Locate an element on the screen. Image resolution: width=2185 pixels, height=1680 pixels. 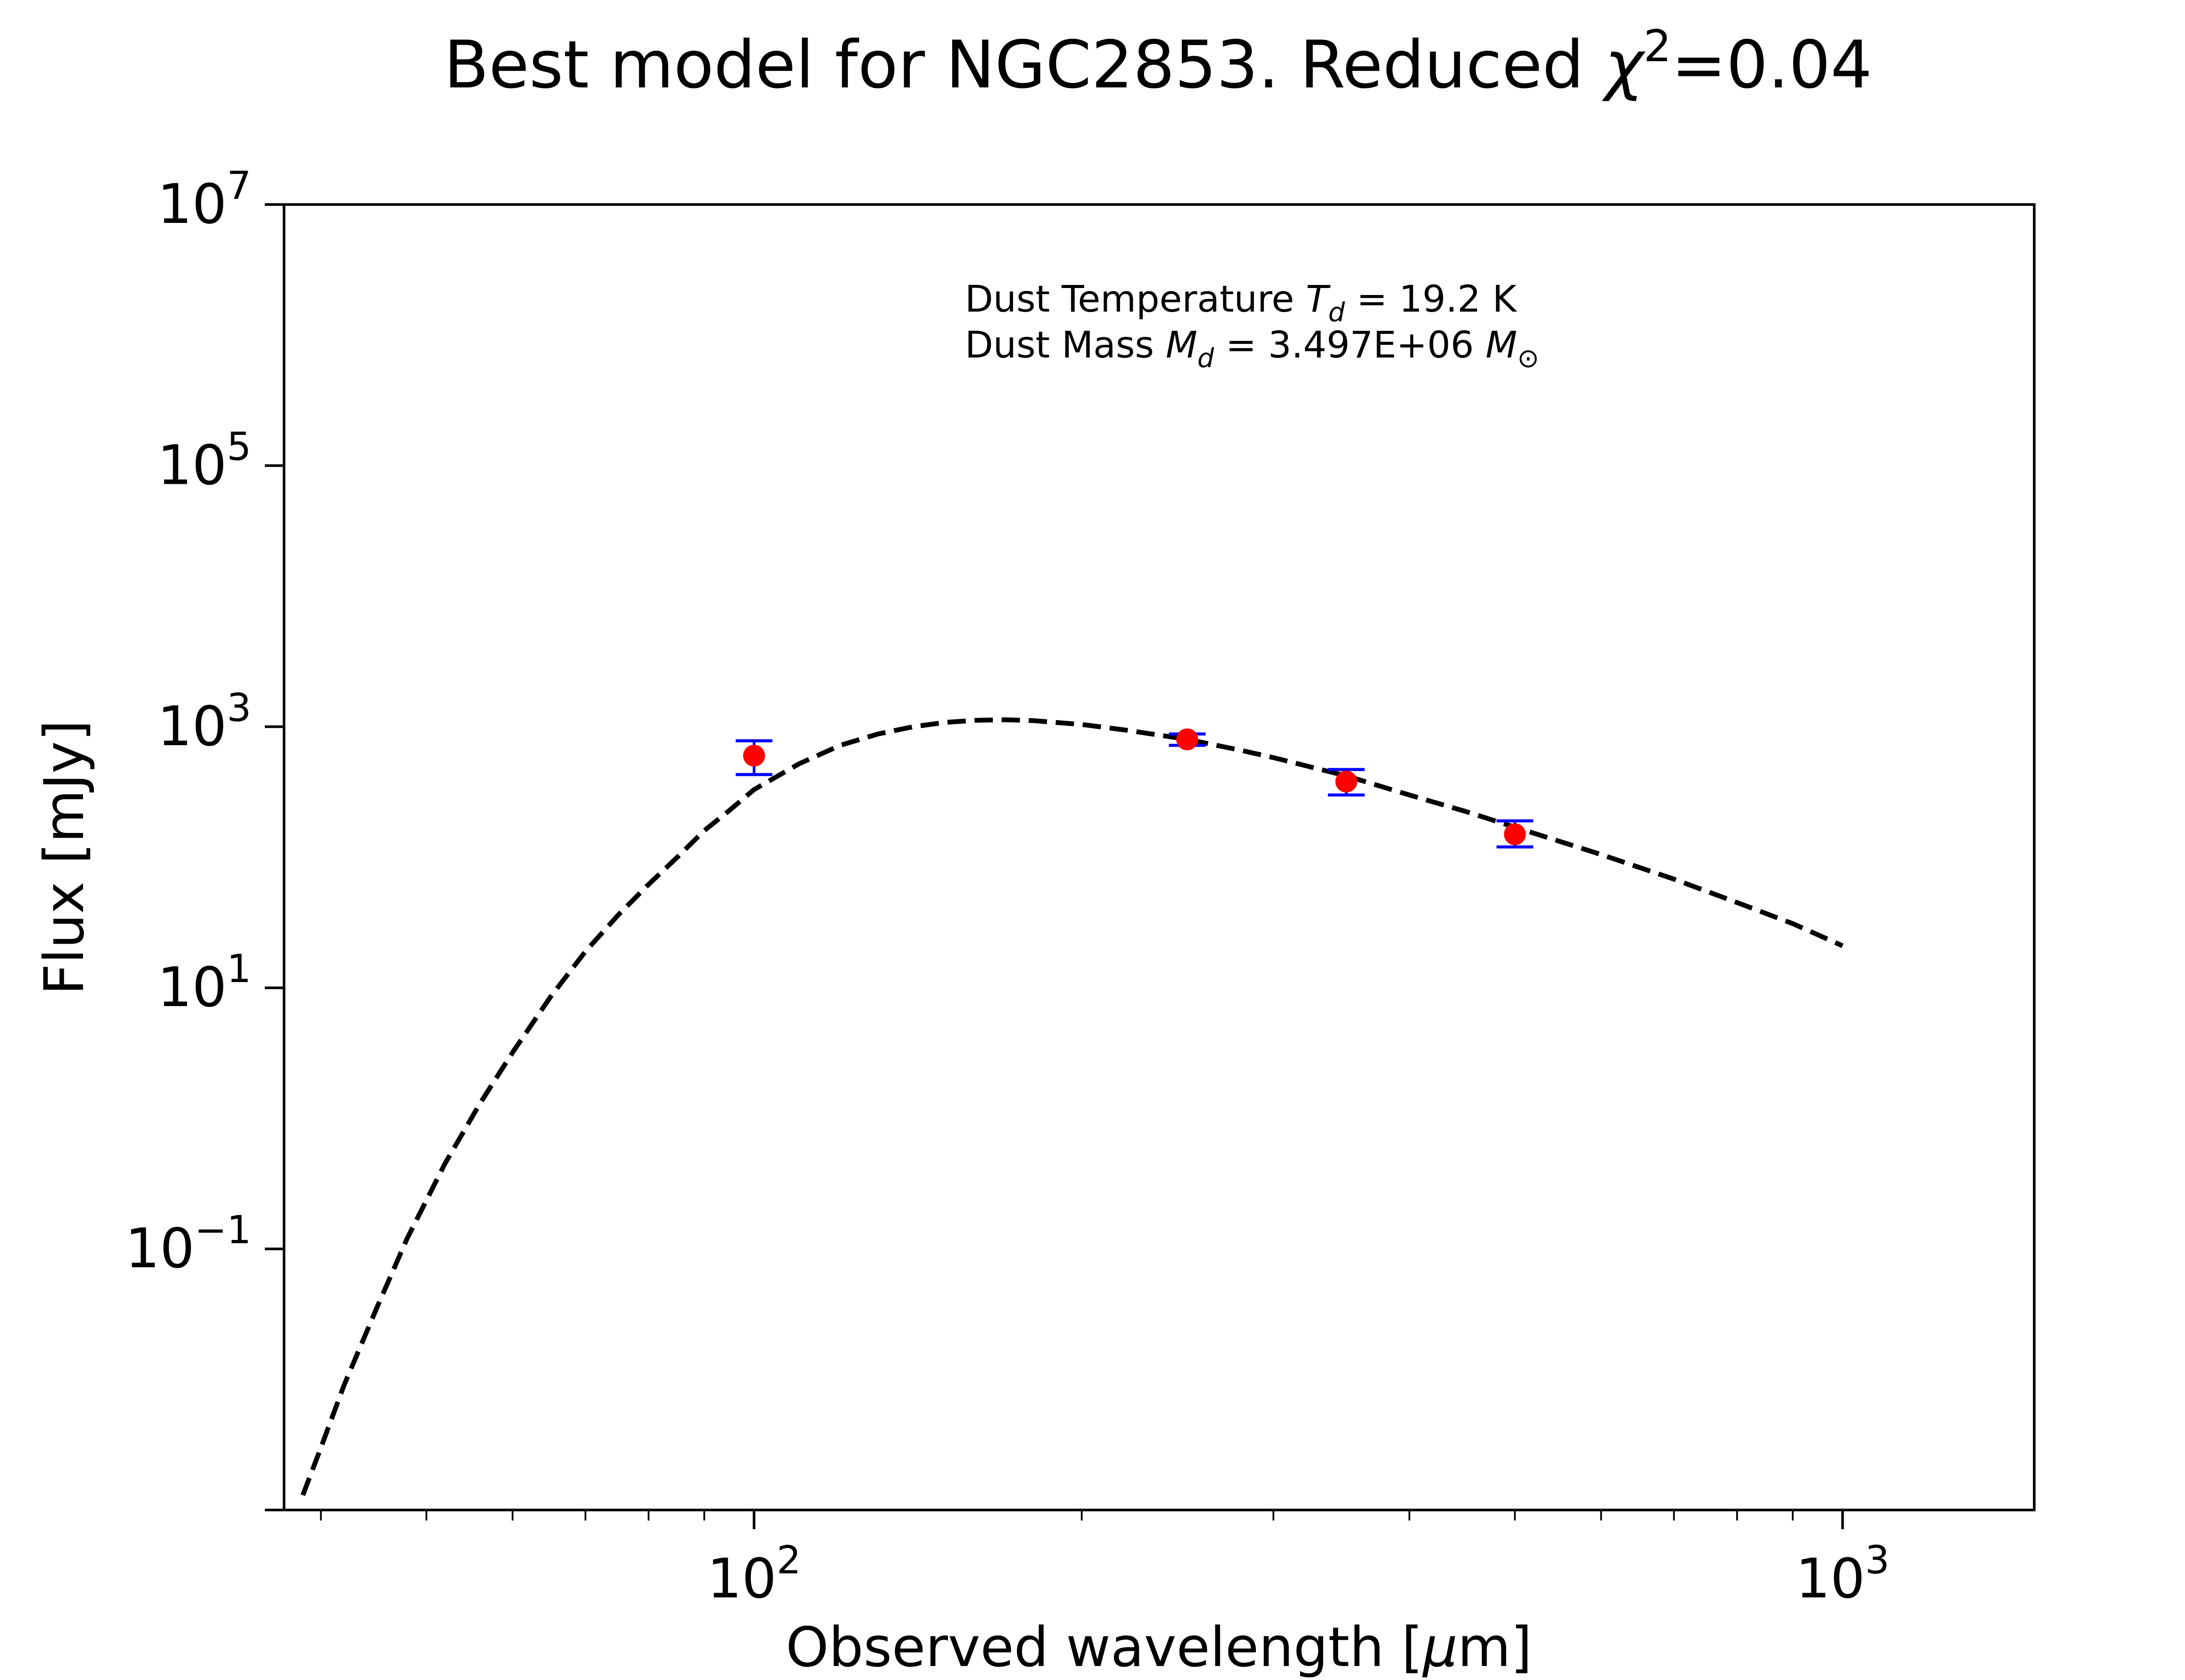
x-tick-exponent: 2 is located at coordinates (789, 1560).